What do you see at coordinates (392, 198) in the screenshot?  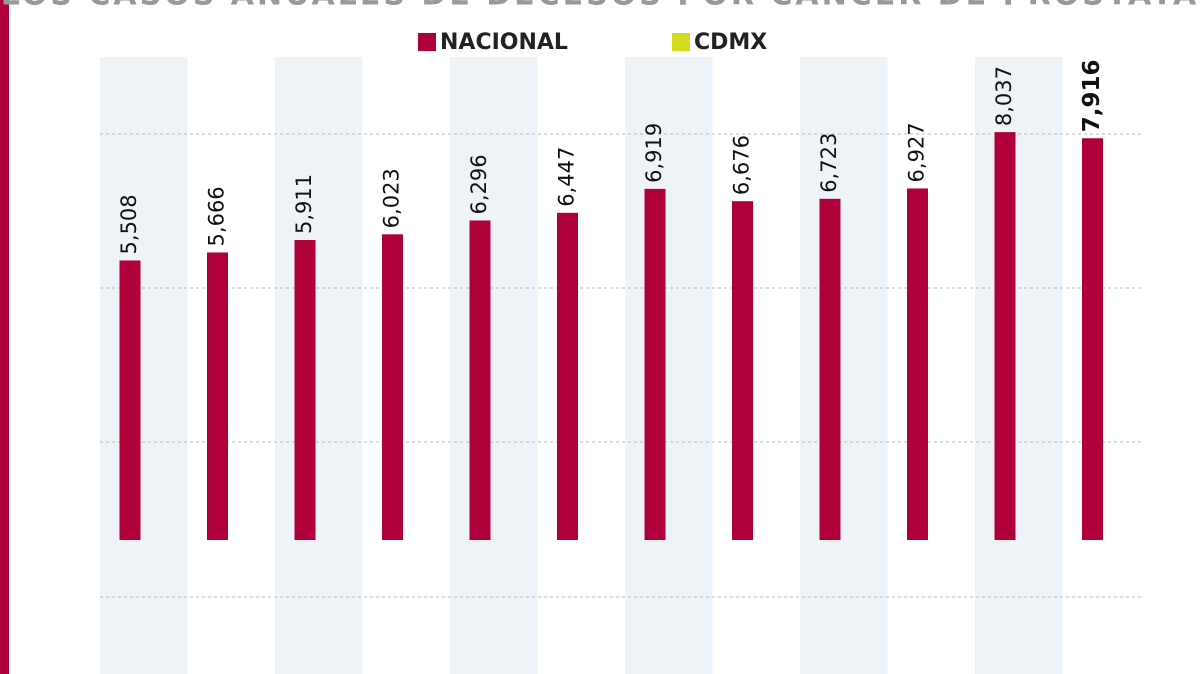 I see `value-label: 6,023` at bounding box center [392, 198].